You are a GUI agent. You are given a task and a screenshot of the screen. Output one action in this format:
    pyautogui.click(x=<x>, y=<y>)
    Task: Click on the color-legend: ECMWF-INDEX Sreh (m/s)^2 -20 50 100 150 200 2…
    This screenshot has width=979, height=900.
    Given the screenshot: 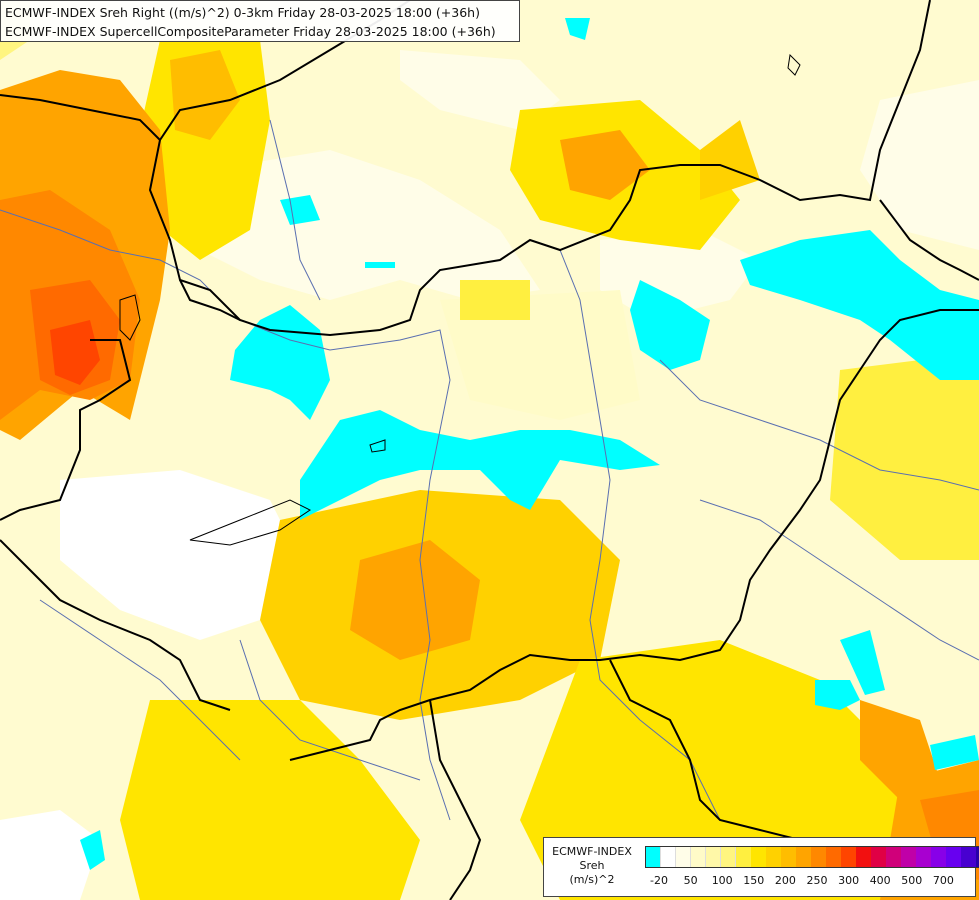 What is the action you would take?
    pyautogui.click(x=761, y=867)
    